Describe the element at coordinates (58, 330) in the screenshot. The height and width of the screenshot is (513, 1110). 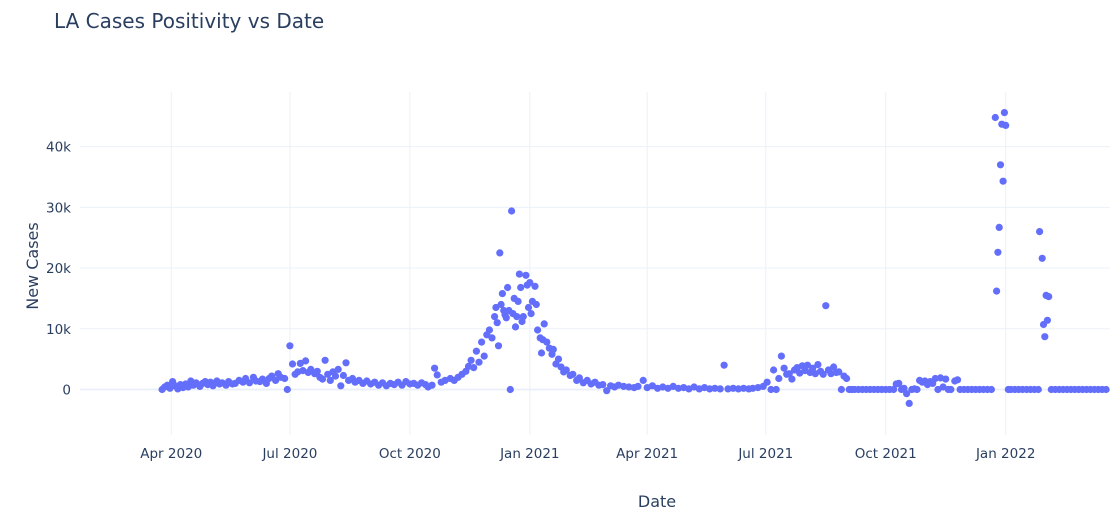
I see `y-tick-label: 10k` at that location.